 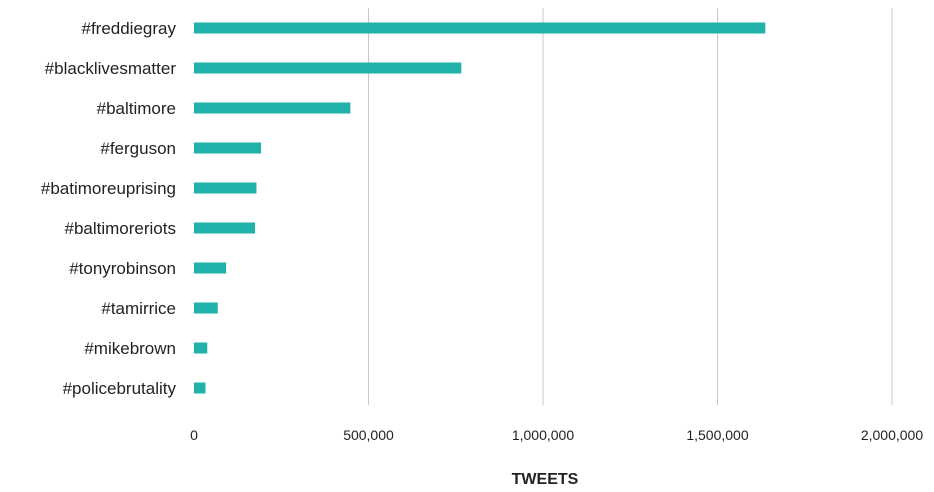 I want to click on category-label: #batimoreuprising, so click(x=108, y=188).